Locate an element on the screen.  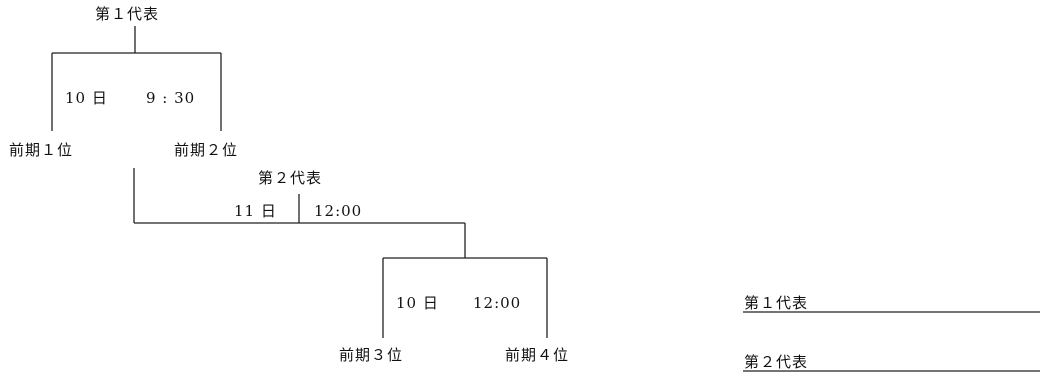
bracket1-right-team: 前期２位 is located at coordinates (206, 150).